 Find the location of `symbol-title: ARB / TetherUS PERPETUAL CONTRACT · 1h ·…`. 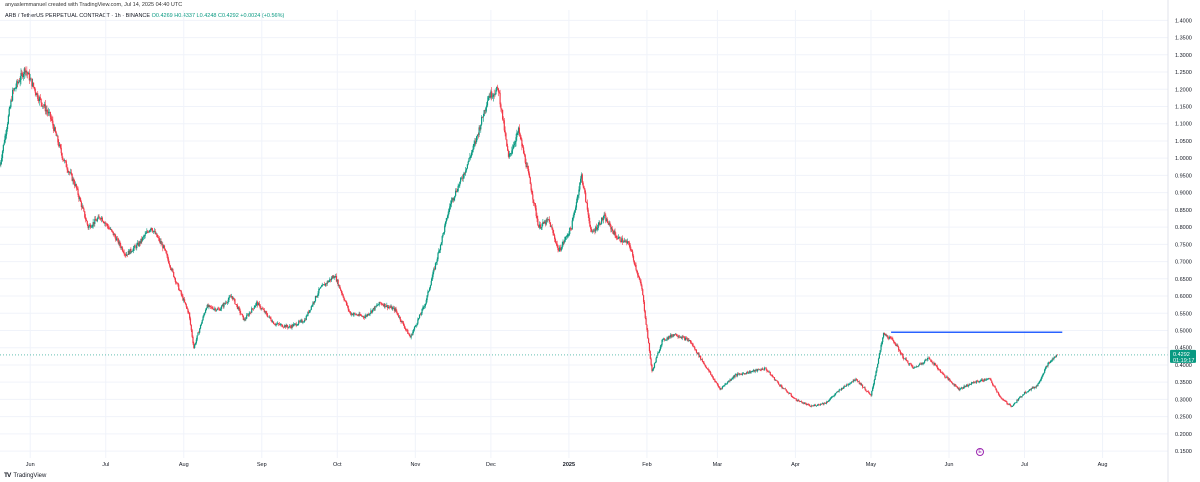

symbol-title: ARB / TetherUS PERPETUAL CONTRACT · 1h ·… is located at coordinates (78, 16).